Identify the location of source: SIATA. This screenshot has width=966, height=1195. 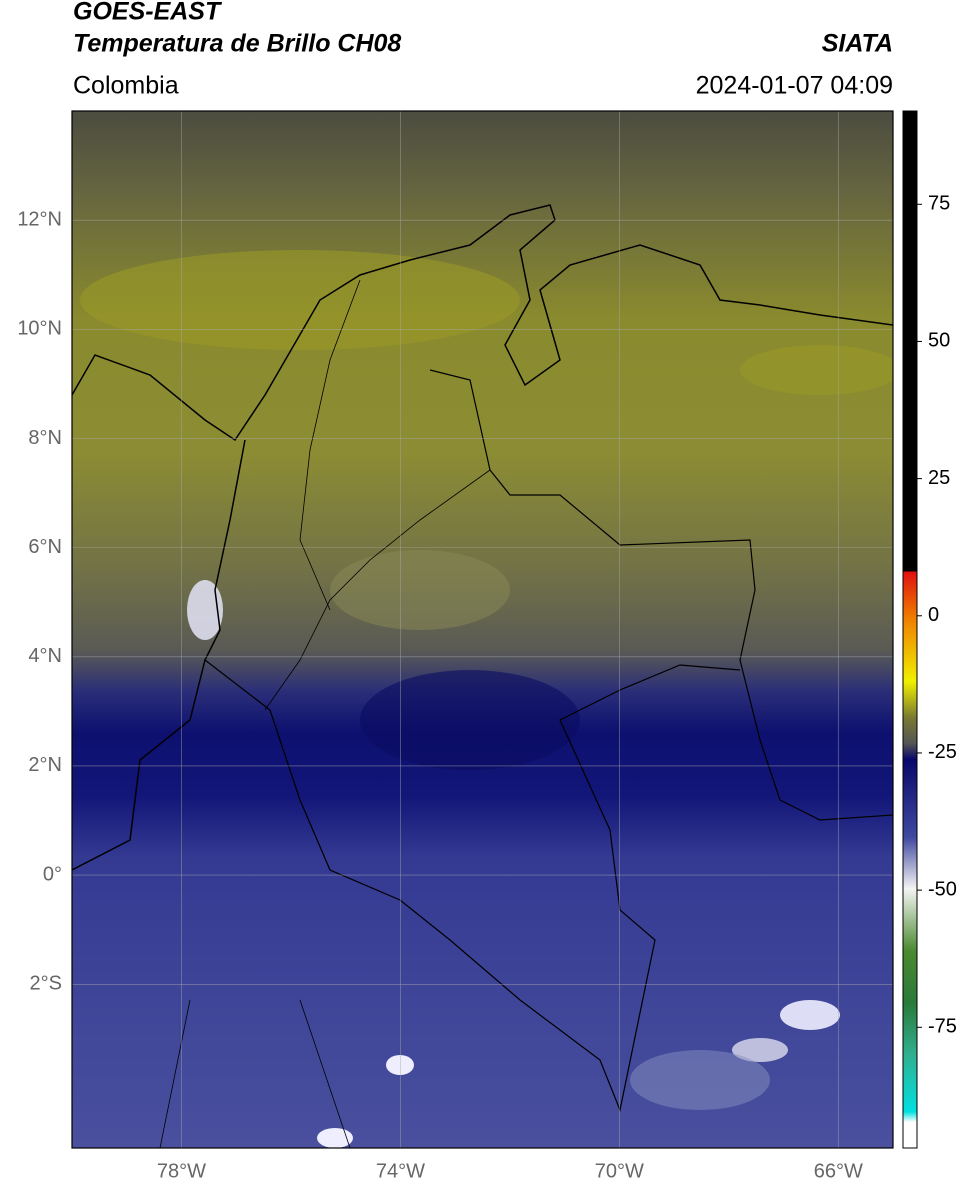
(857, 44).